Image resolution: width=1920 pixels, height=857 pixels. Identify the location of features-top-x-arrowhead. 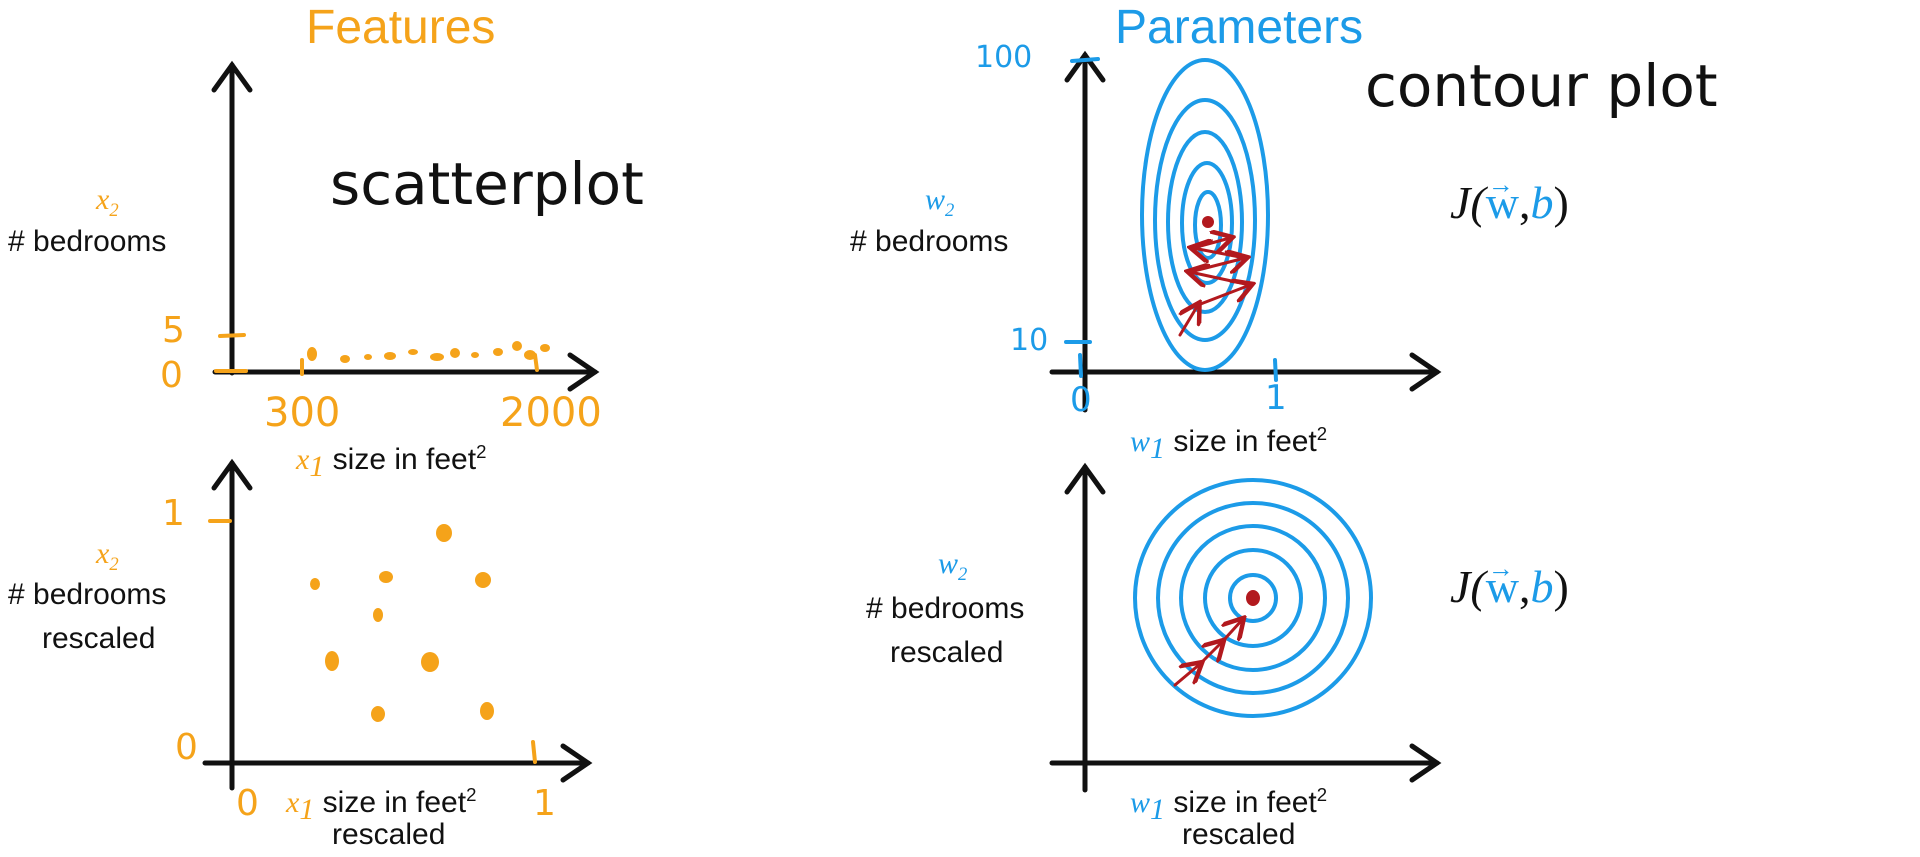
(583, 372).